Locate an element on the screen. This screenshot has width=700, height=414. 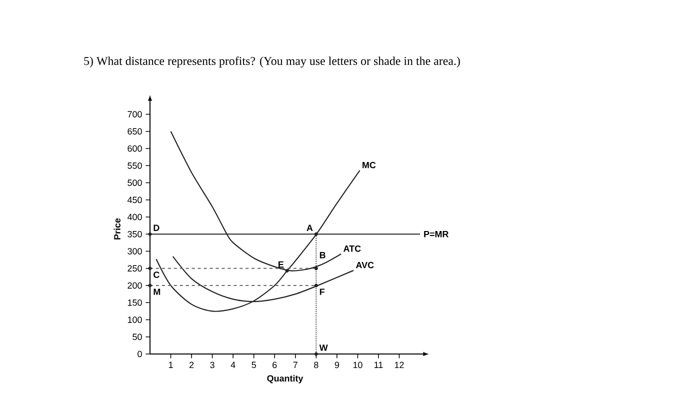
ref-line-label: P=MR is located at coordinates (436, 234).